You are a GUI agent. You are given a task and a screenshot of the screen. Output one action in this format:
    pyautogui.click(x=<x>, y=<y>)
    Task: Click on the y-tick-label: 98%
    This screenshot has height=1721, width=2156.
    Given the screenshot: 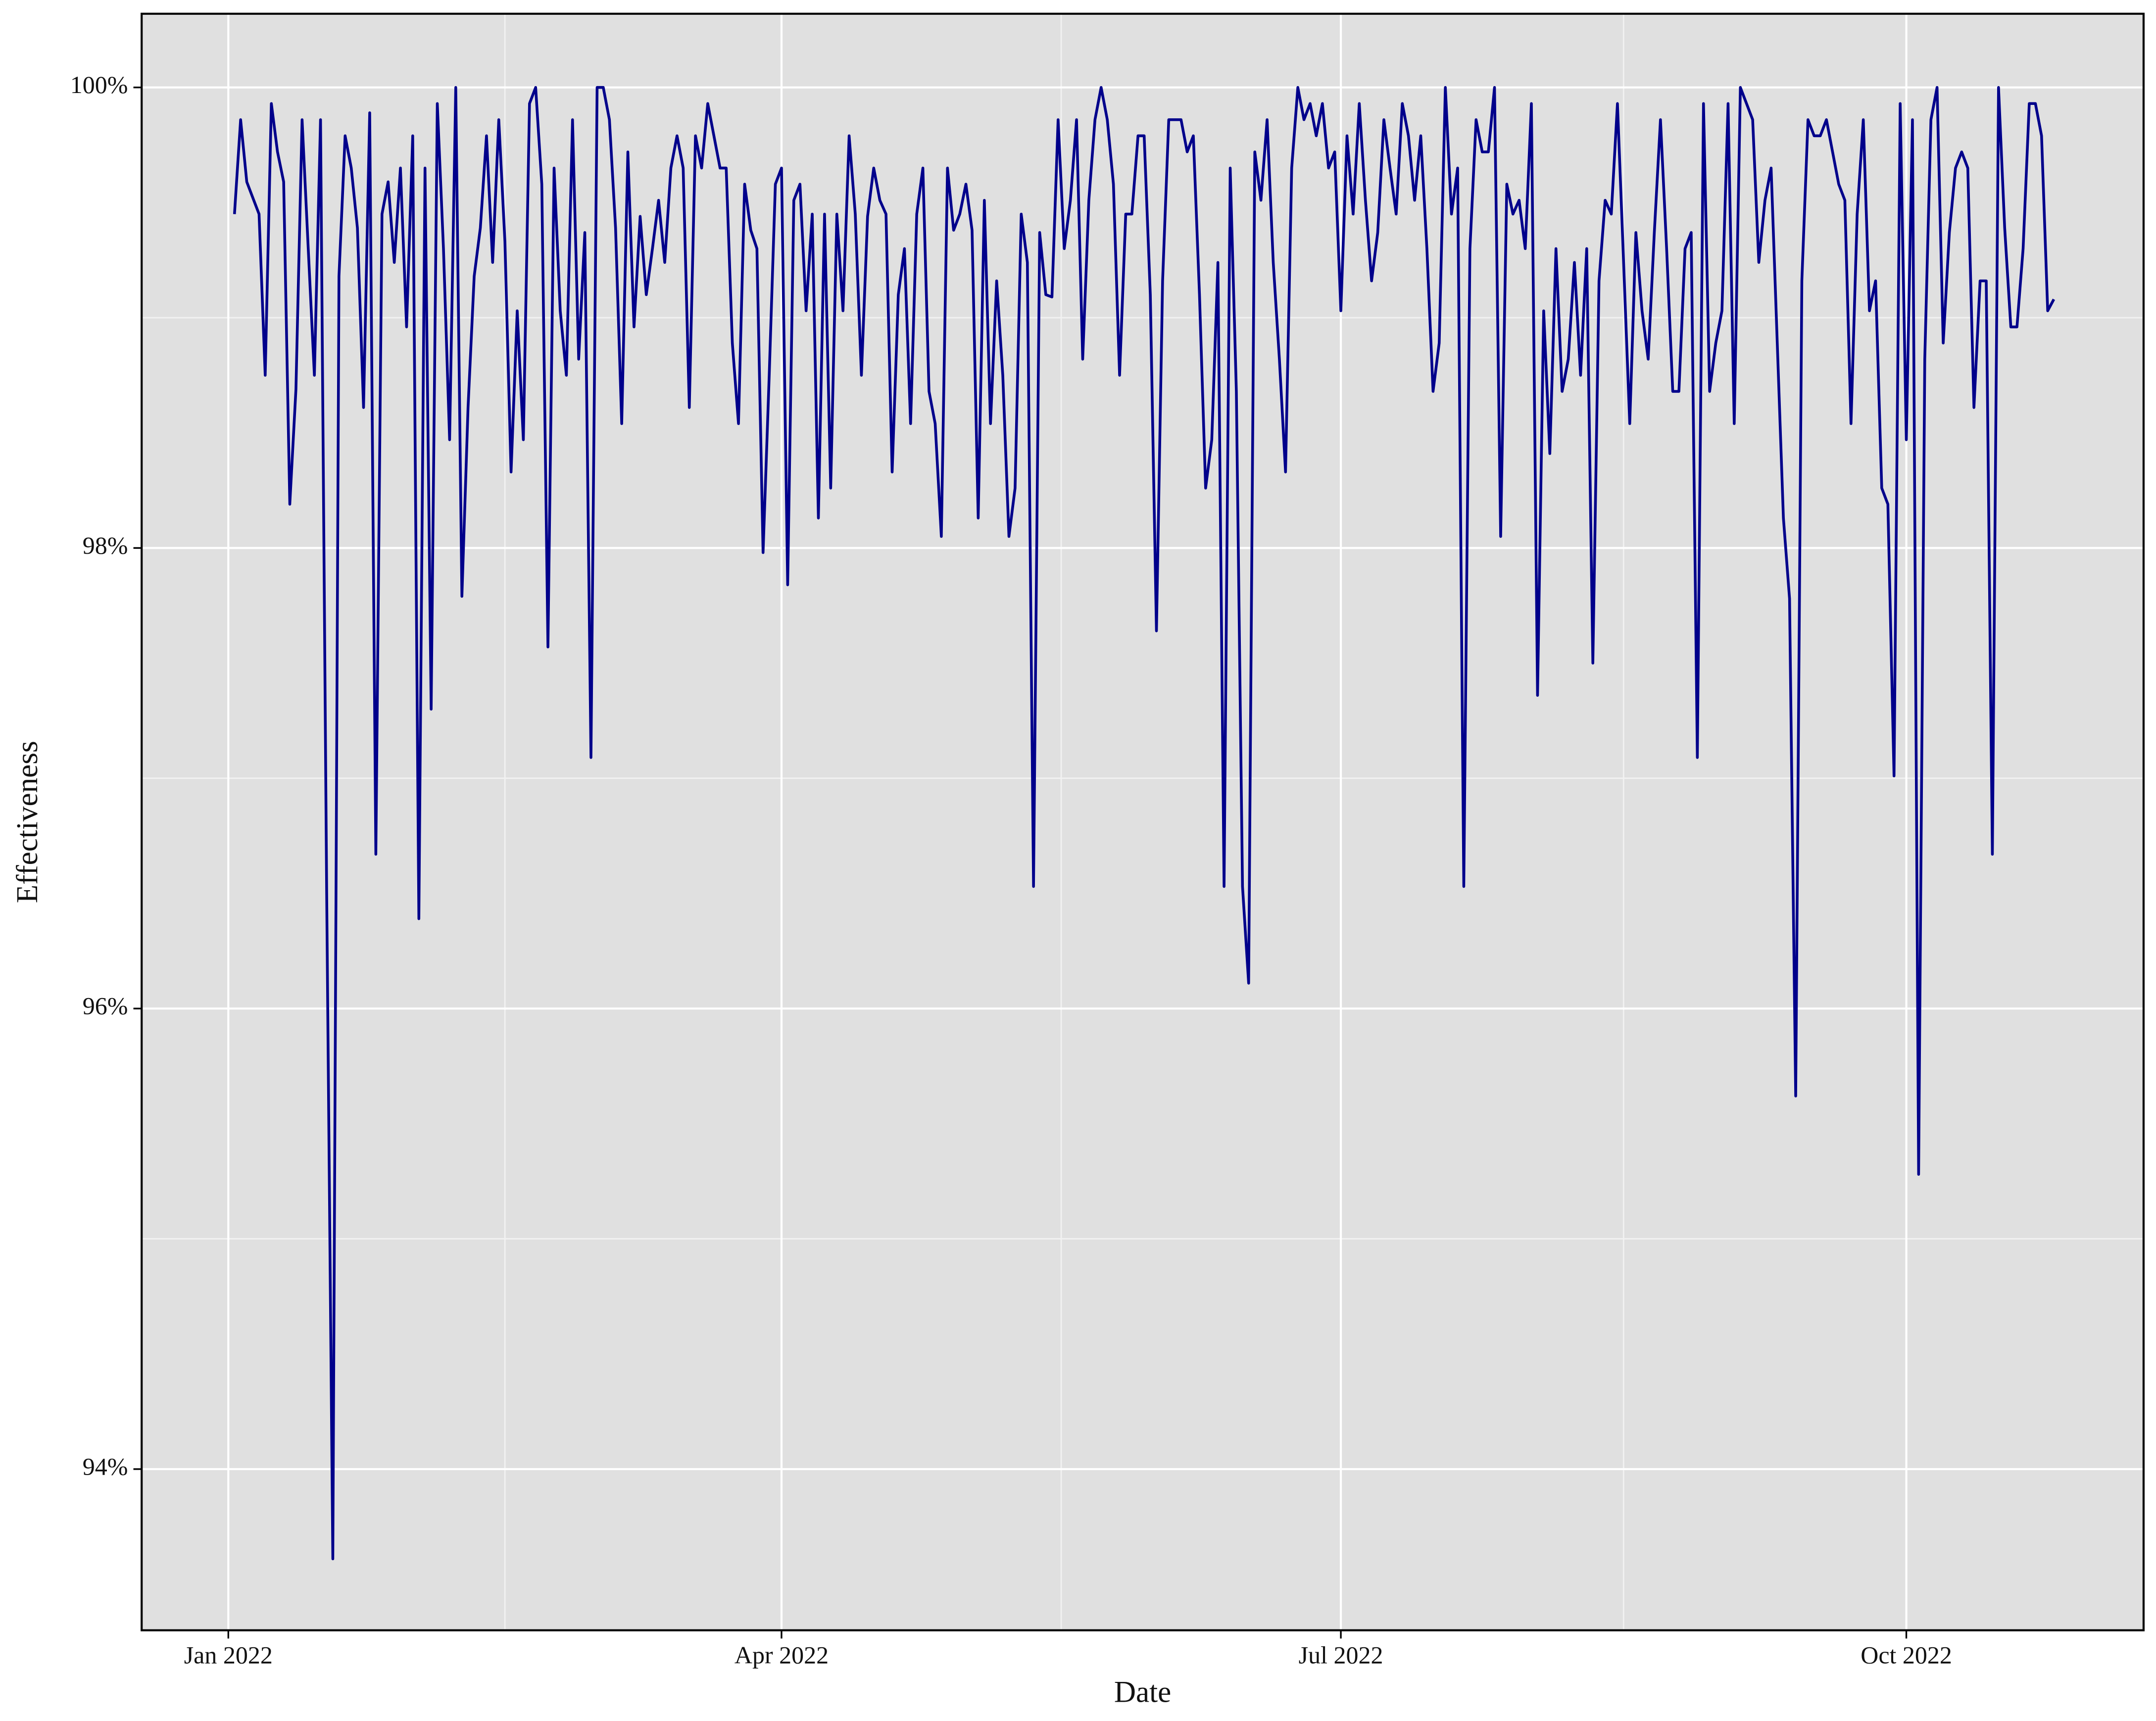 What is the action you would take?
    pyautogui.click(x=105, y=545)
    